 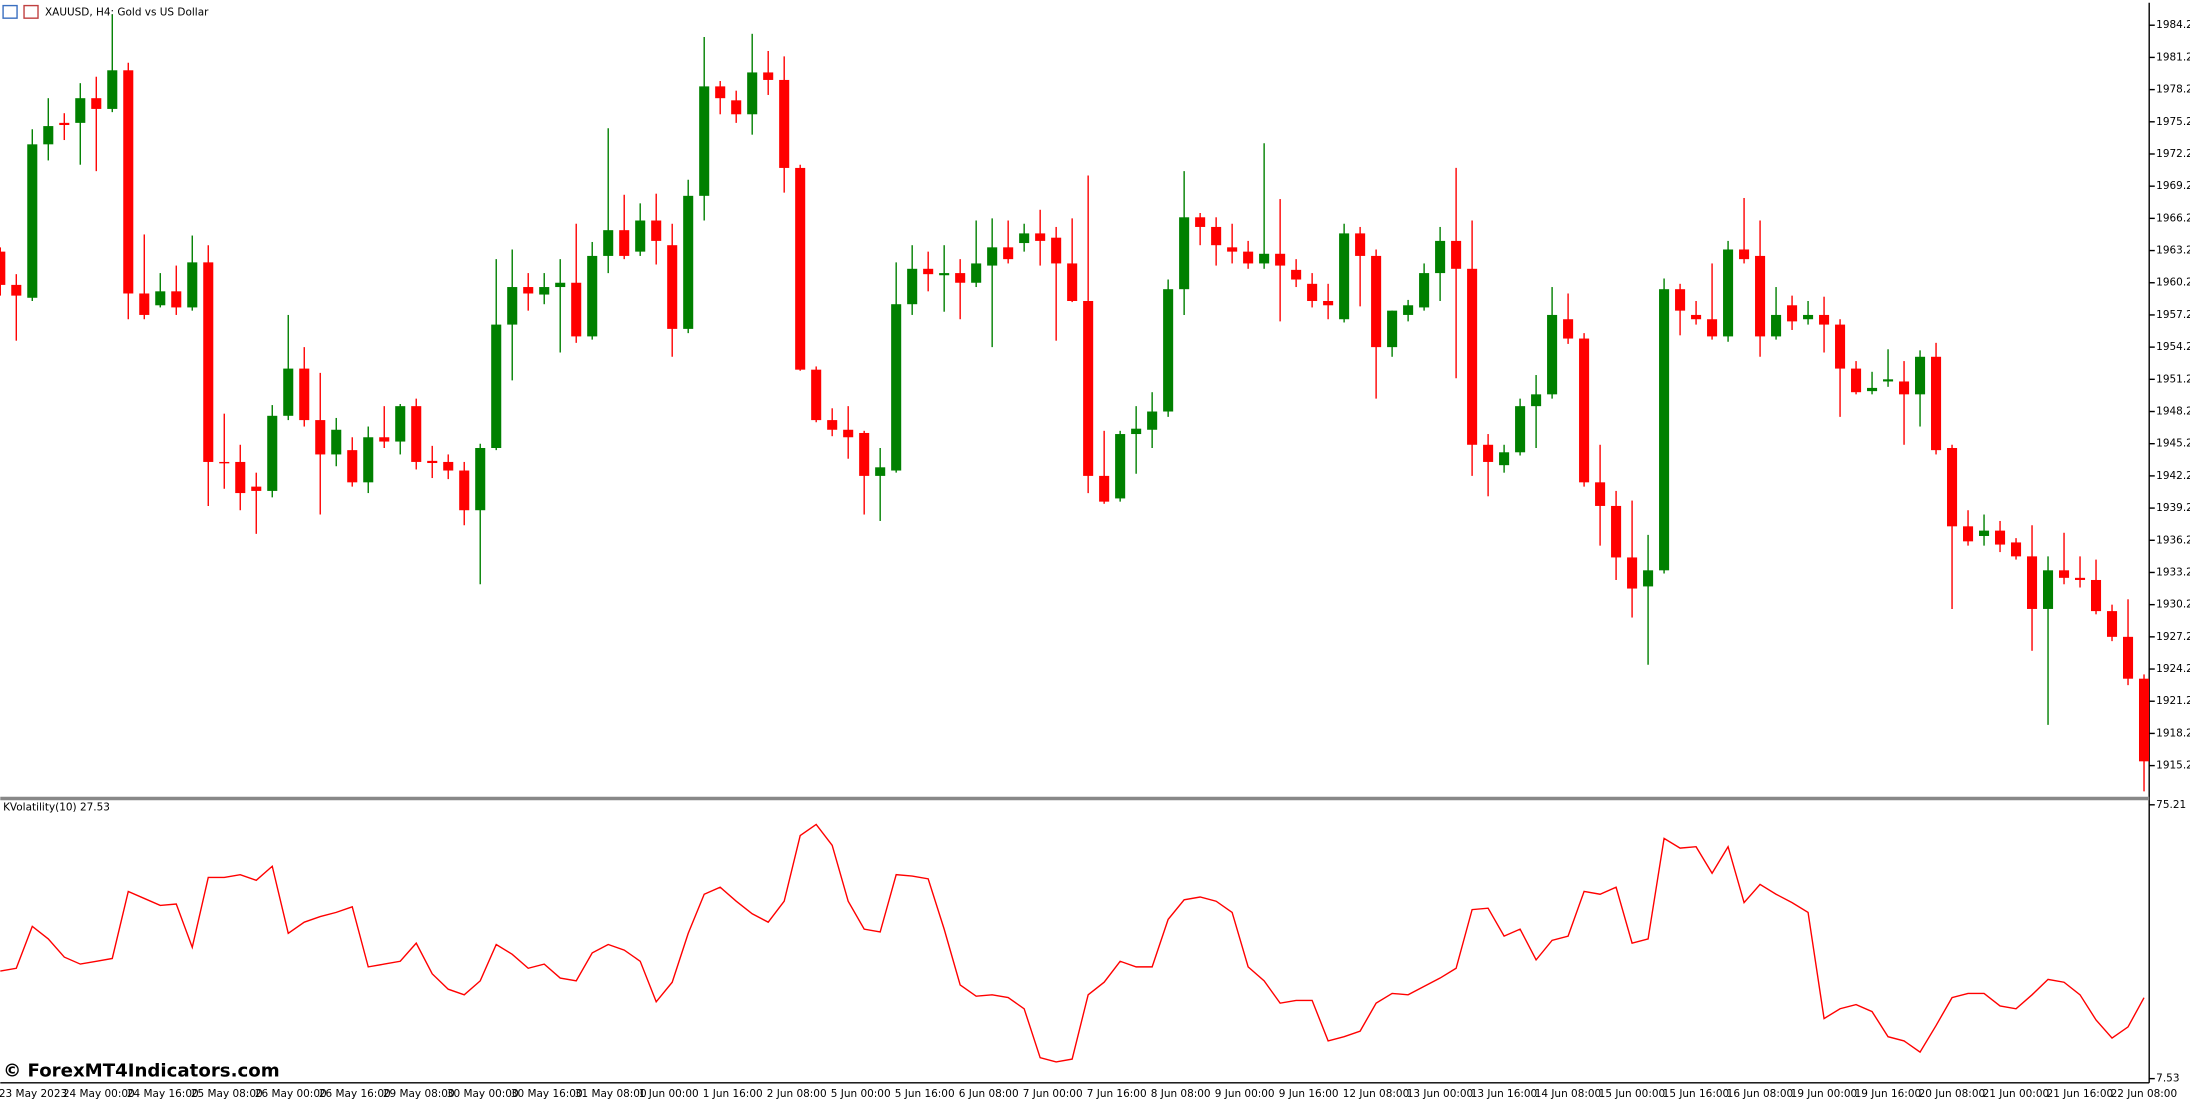 I want to click on y-tick-label: 1984.20, so click(x=2173, y=25).